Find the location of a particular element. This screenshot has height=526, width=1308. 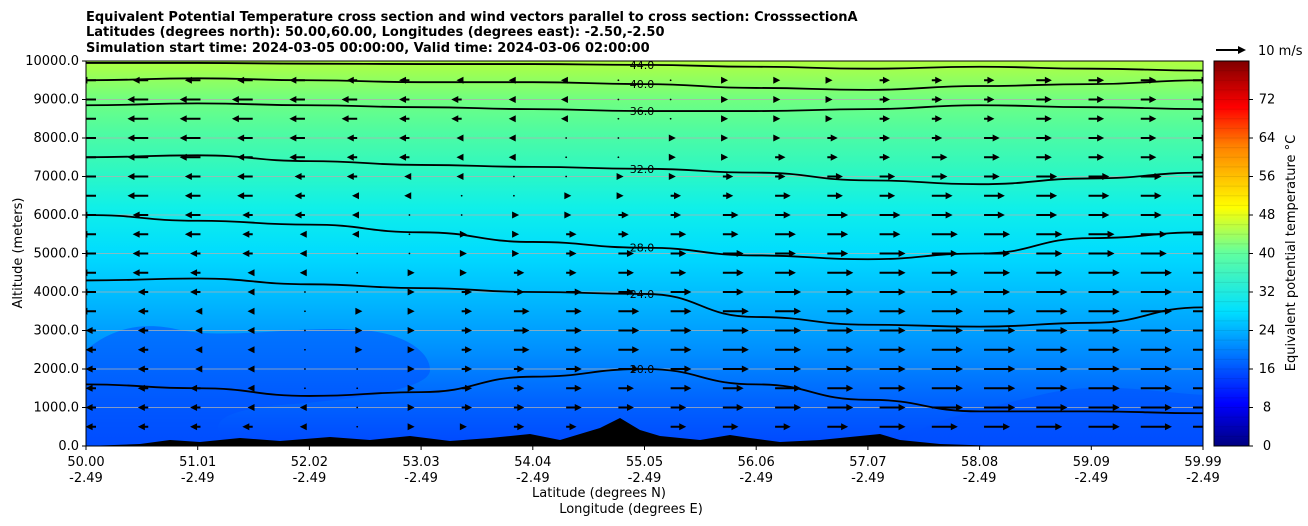

x-tick-label-lat: 57.07 is located at coordinates (867, 462).